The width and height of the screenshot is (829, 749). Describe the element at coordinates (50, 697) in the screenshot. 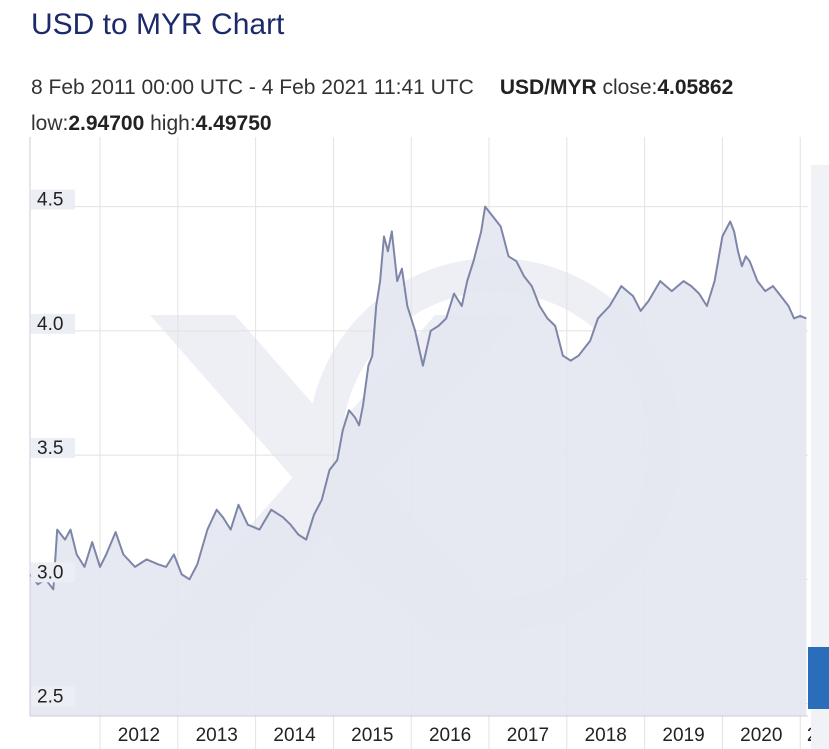

I see `y-tick-label: 2.5` at that location.